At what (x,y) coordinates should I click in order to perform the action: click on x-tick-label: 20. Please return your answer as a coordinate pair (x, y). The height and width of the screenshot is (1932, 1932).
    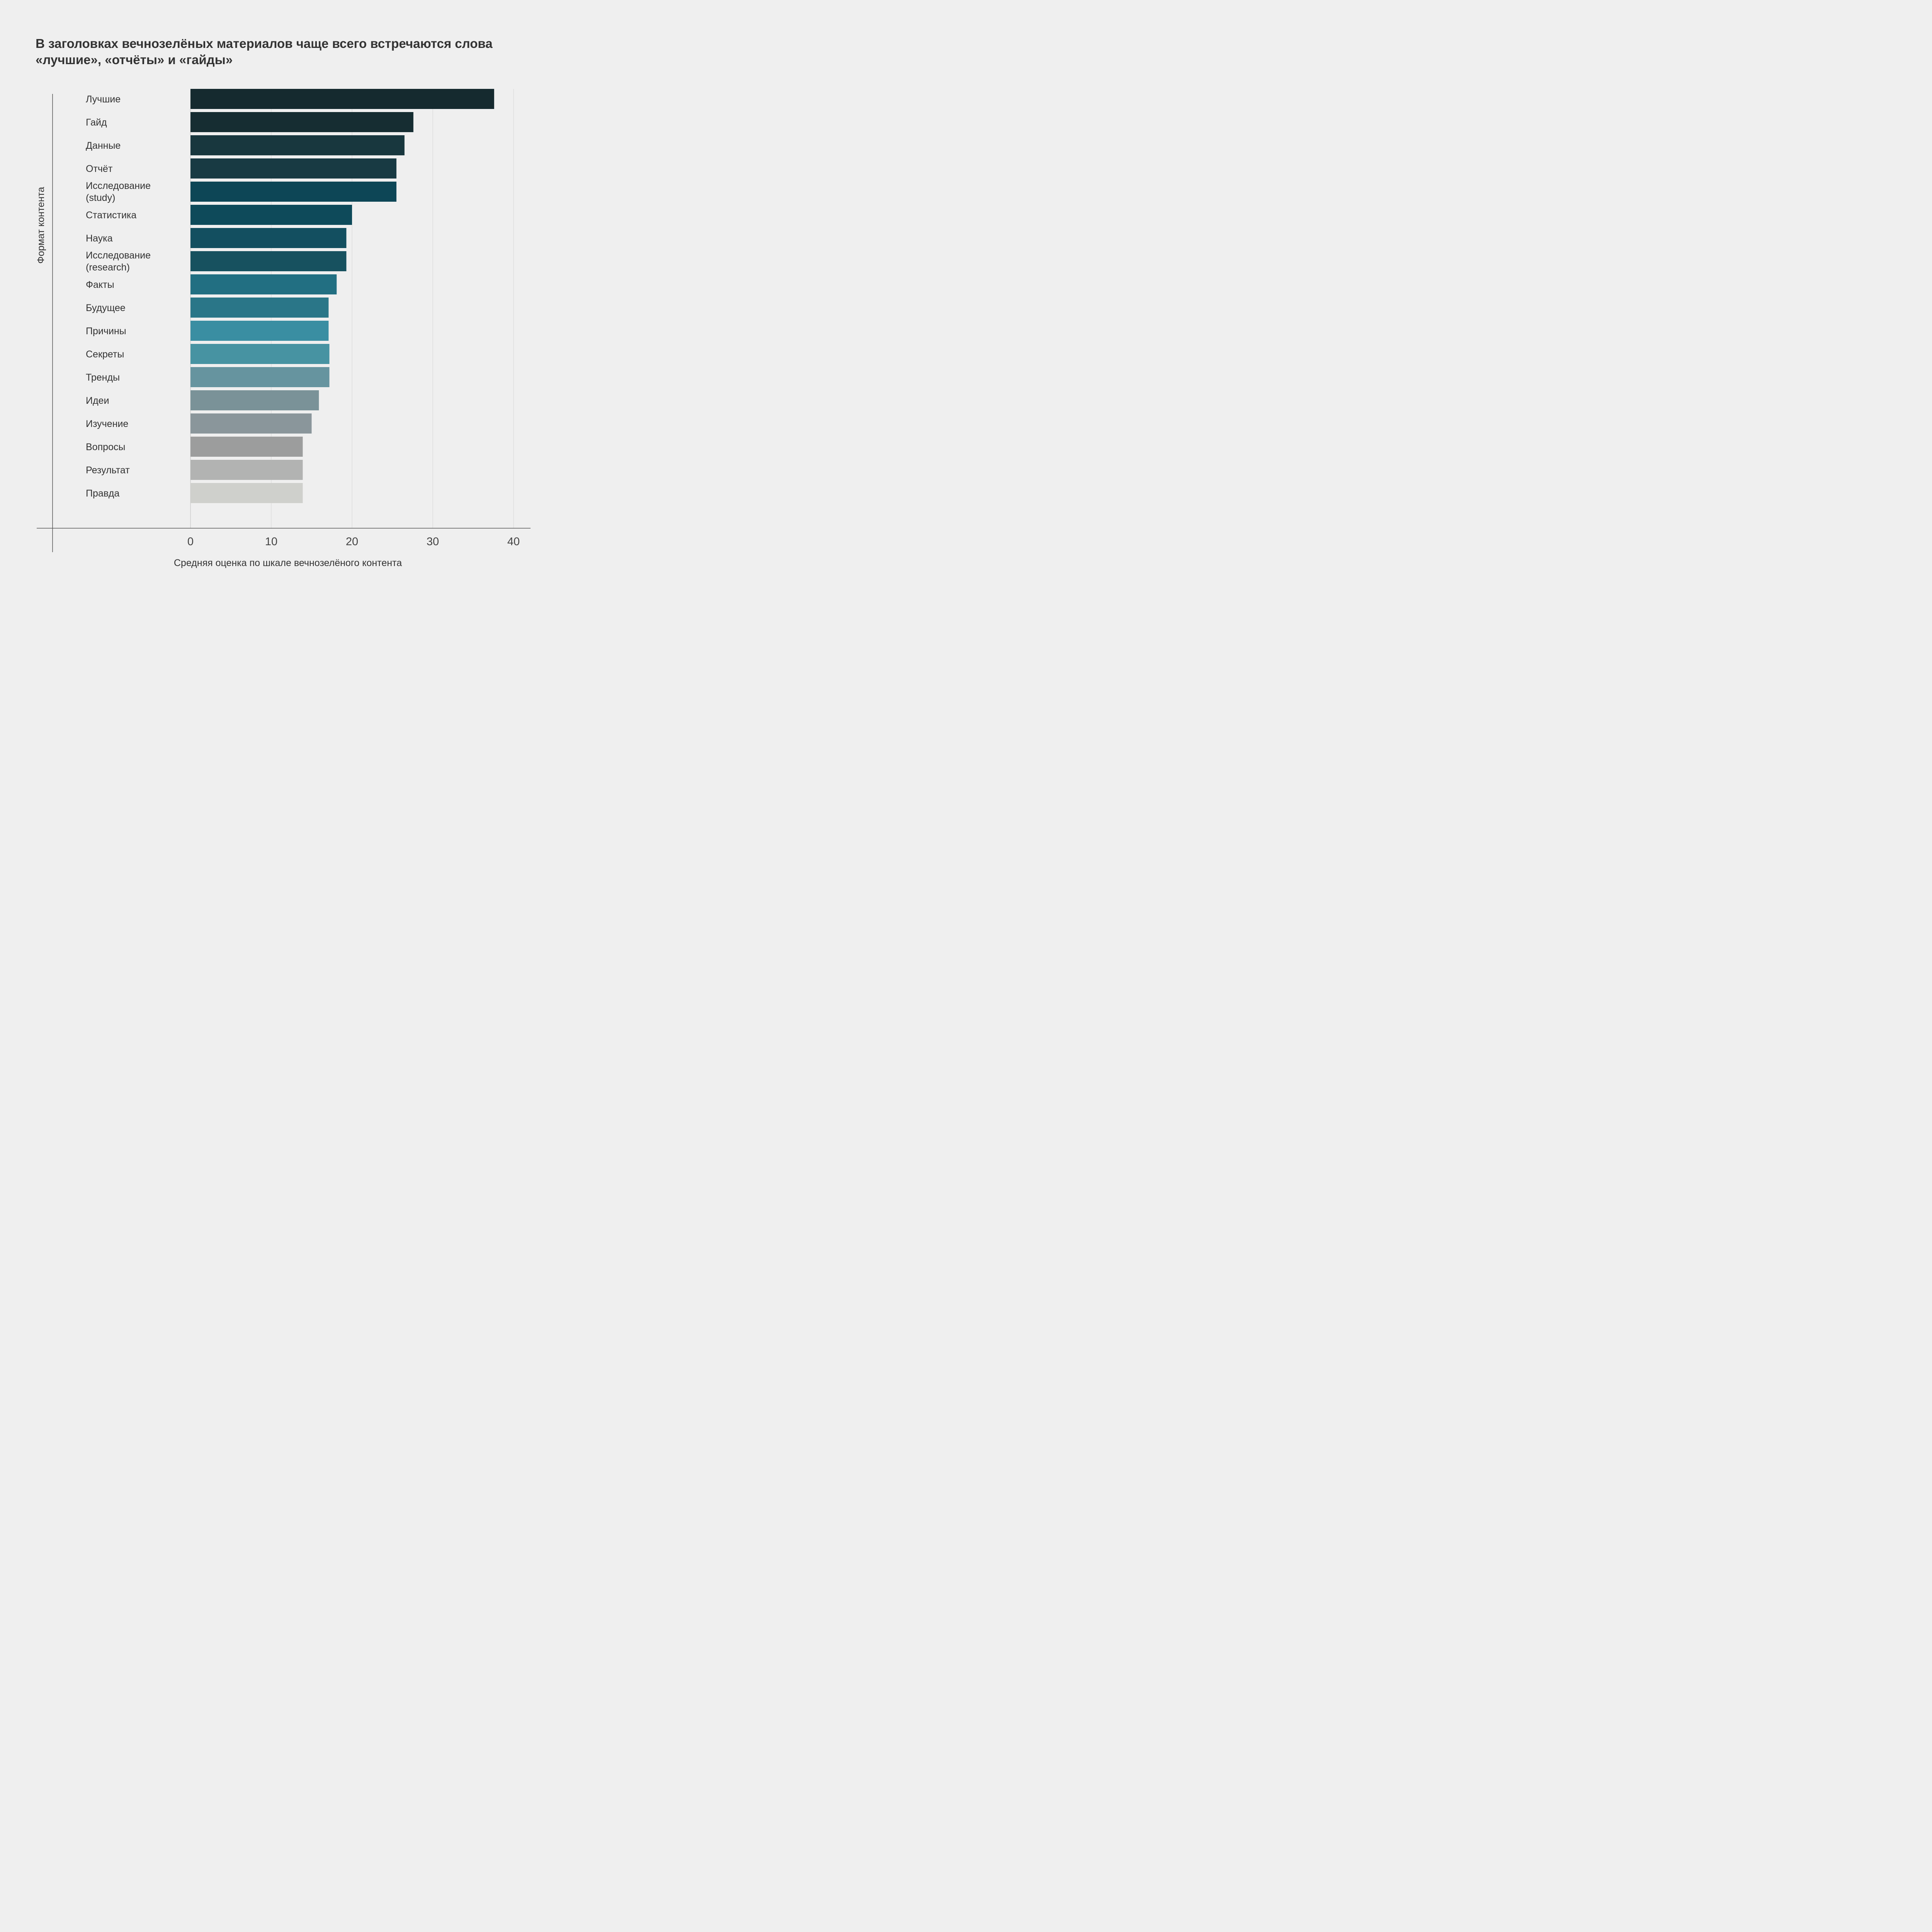
    Looking at the image, I should click on (352, 542).